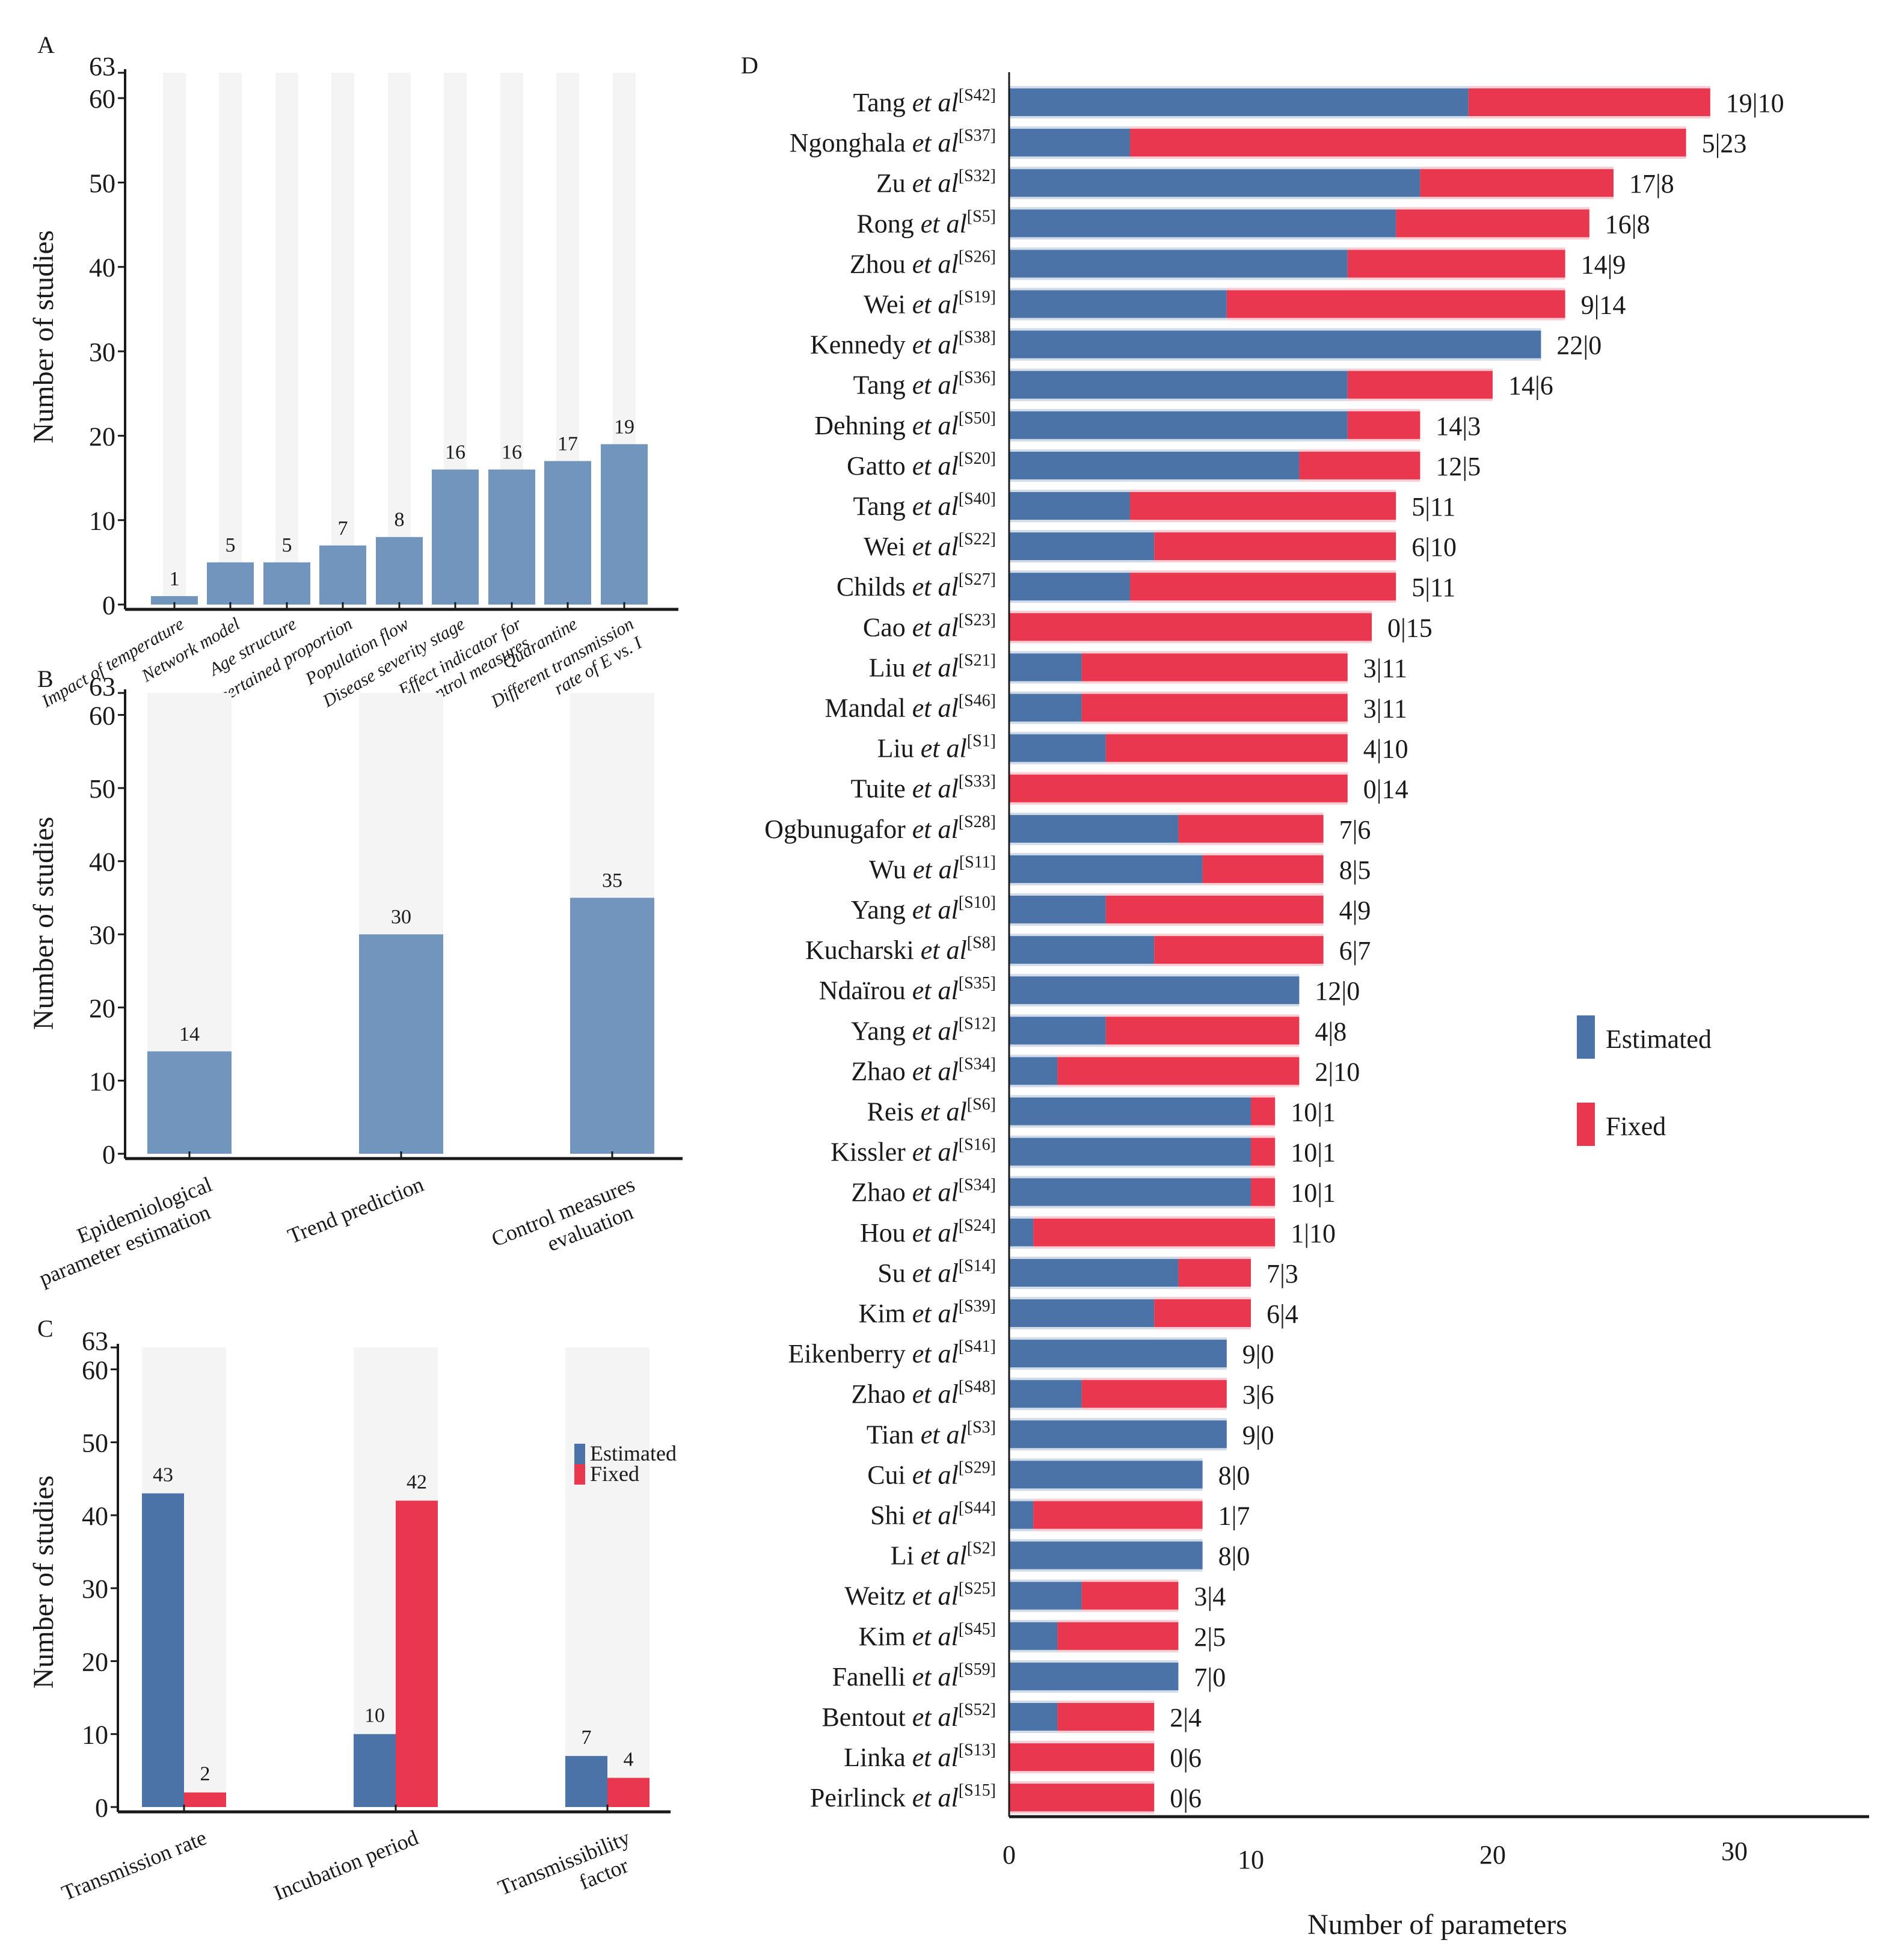  What do you see at coordinates (928, 1312) in the screenshot?
I see `panel-d-study-label: Kim et al[S39]` at bounding box center [928, 1312].